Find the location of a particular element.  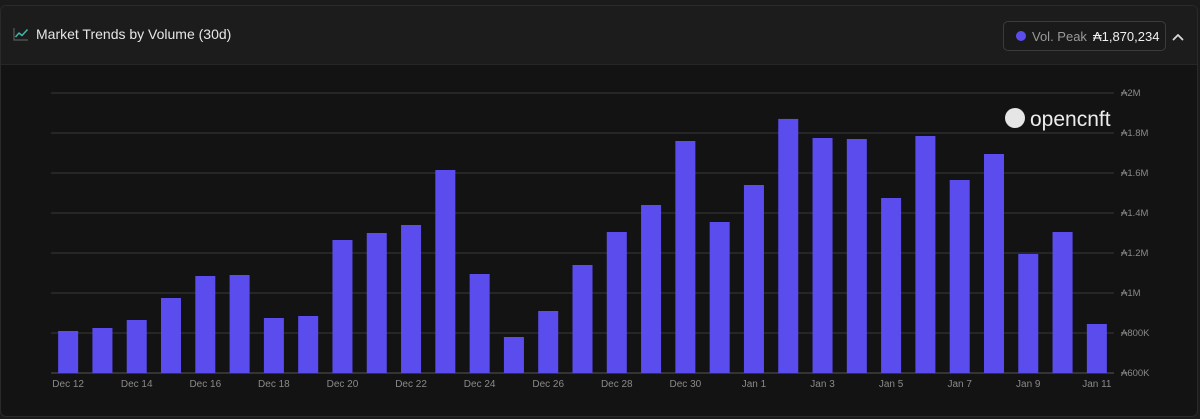

x-tick-label: Jan 1 is located at coordinates (754, 384).